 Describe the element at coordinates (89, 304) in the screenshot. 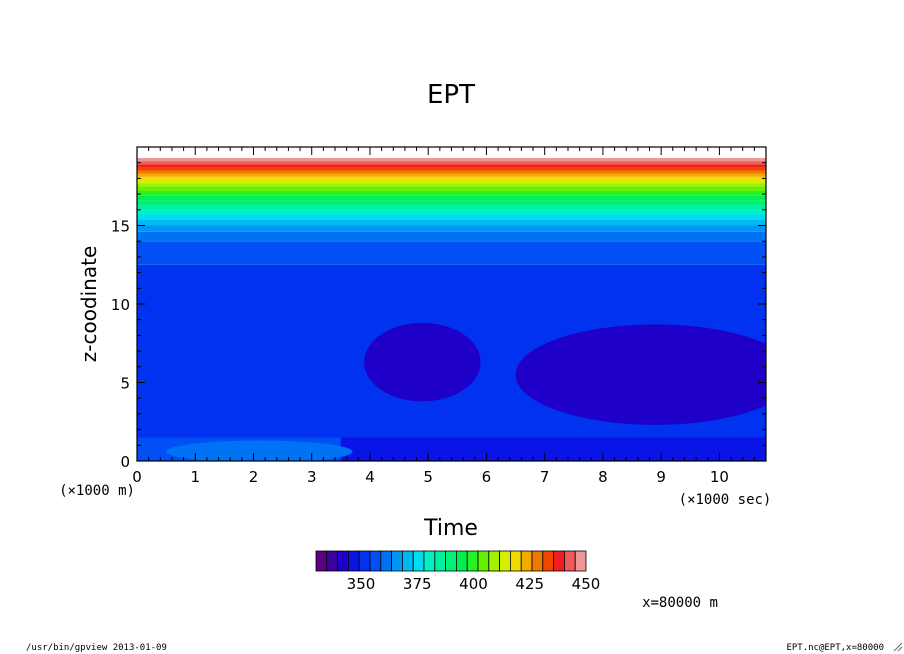

I see `y-axis-label: z-coodinate` at that location.